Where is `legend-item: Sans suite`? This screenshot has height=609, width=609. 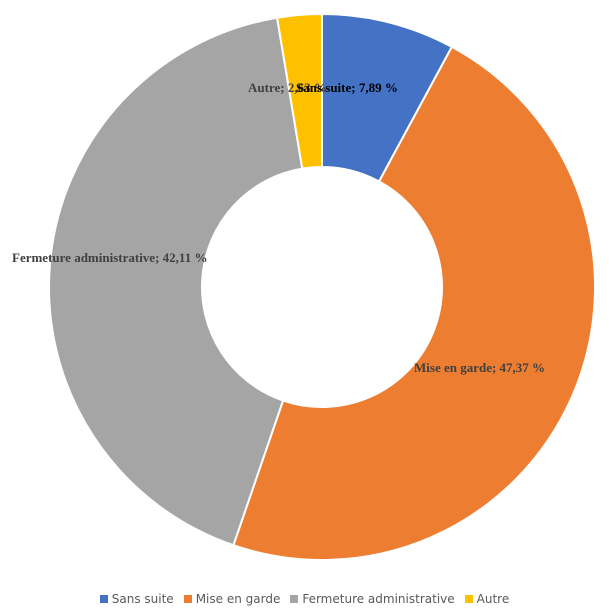 legend-item: Sans suite is located at coordinates (136, 599).